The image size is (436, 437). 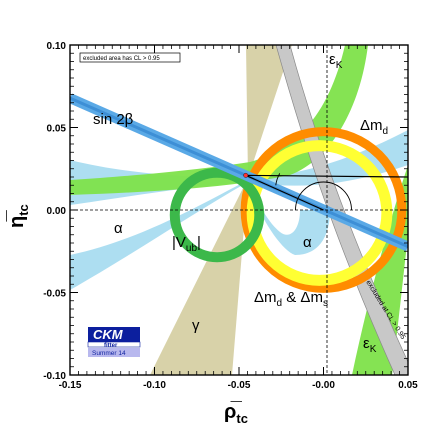 What do you see at coordinates (23, 210) in the screenshot?
I see `y-axis-title-sub: tc` at bounding box center [23, 210].